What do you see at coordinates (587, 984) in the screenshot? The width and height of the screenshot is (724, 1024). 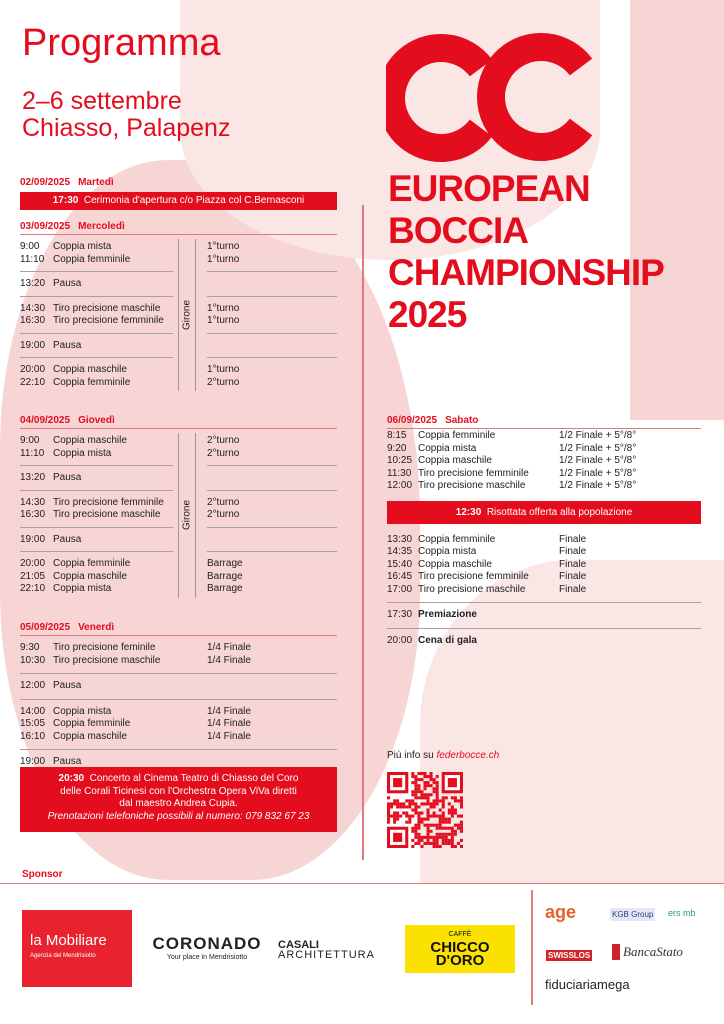 I see `sponsor-fiduciariamega: fiduciariamega` at bounding box center [587, 984].